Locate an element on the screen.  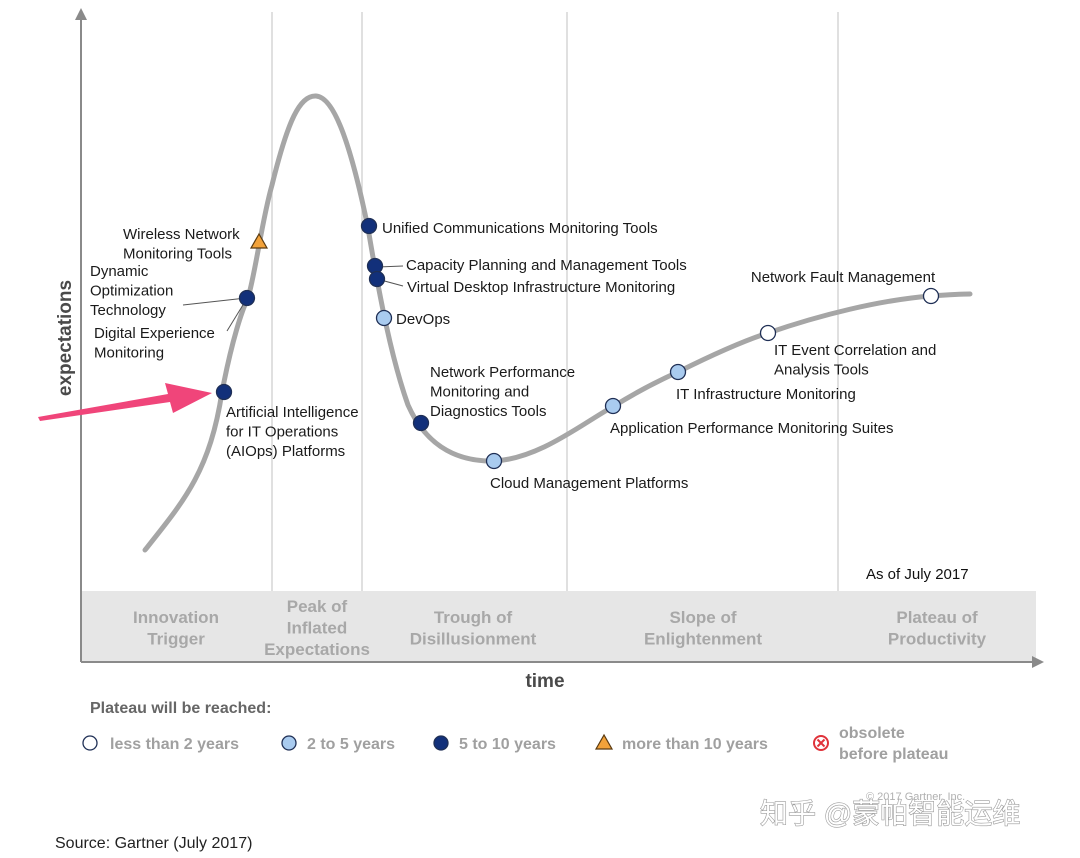
phase-label-plateau-of-productivity: Plateau of Productivity is located at coordinates (937, 628).